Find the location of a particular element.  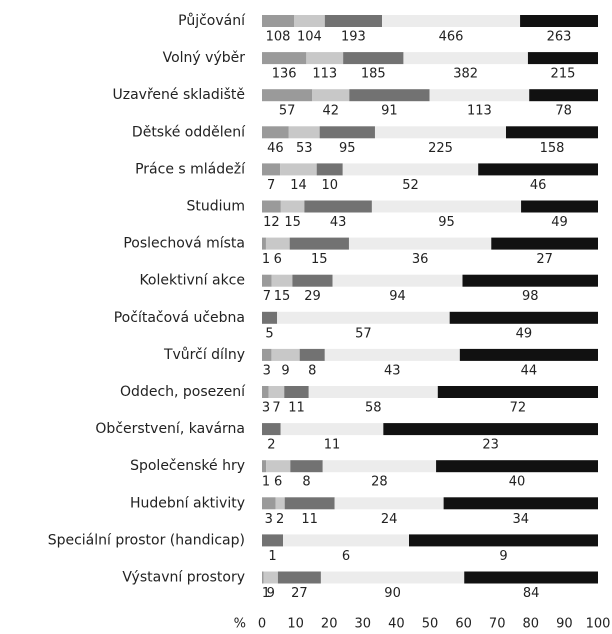

value-label: 78 is located at coordinates (563, 111).